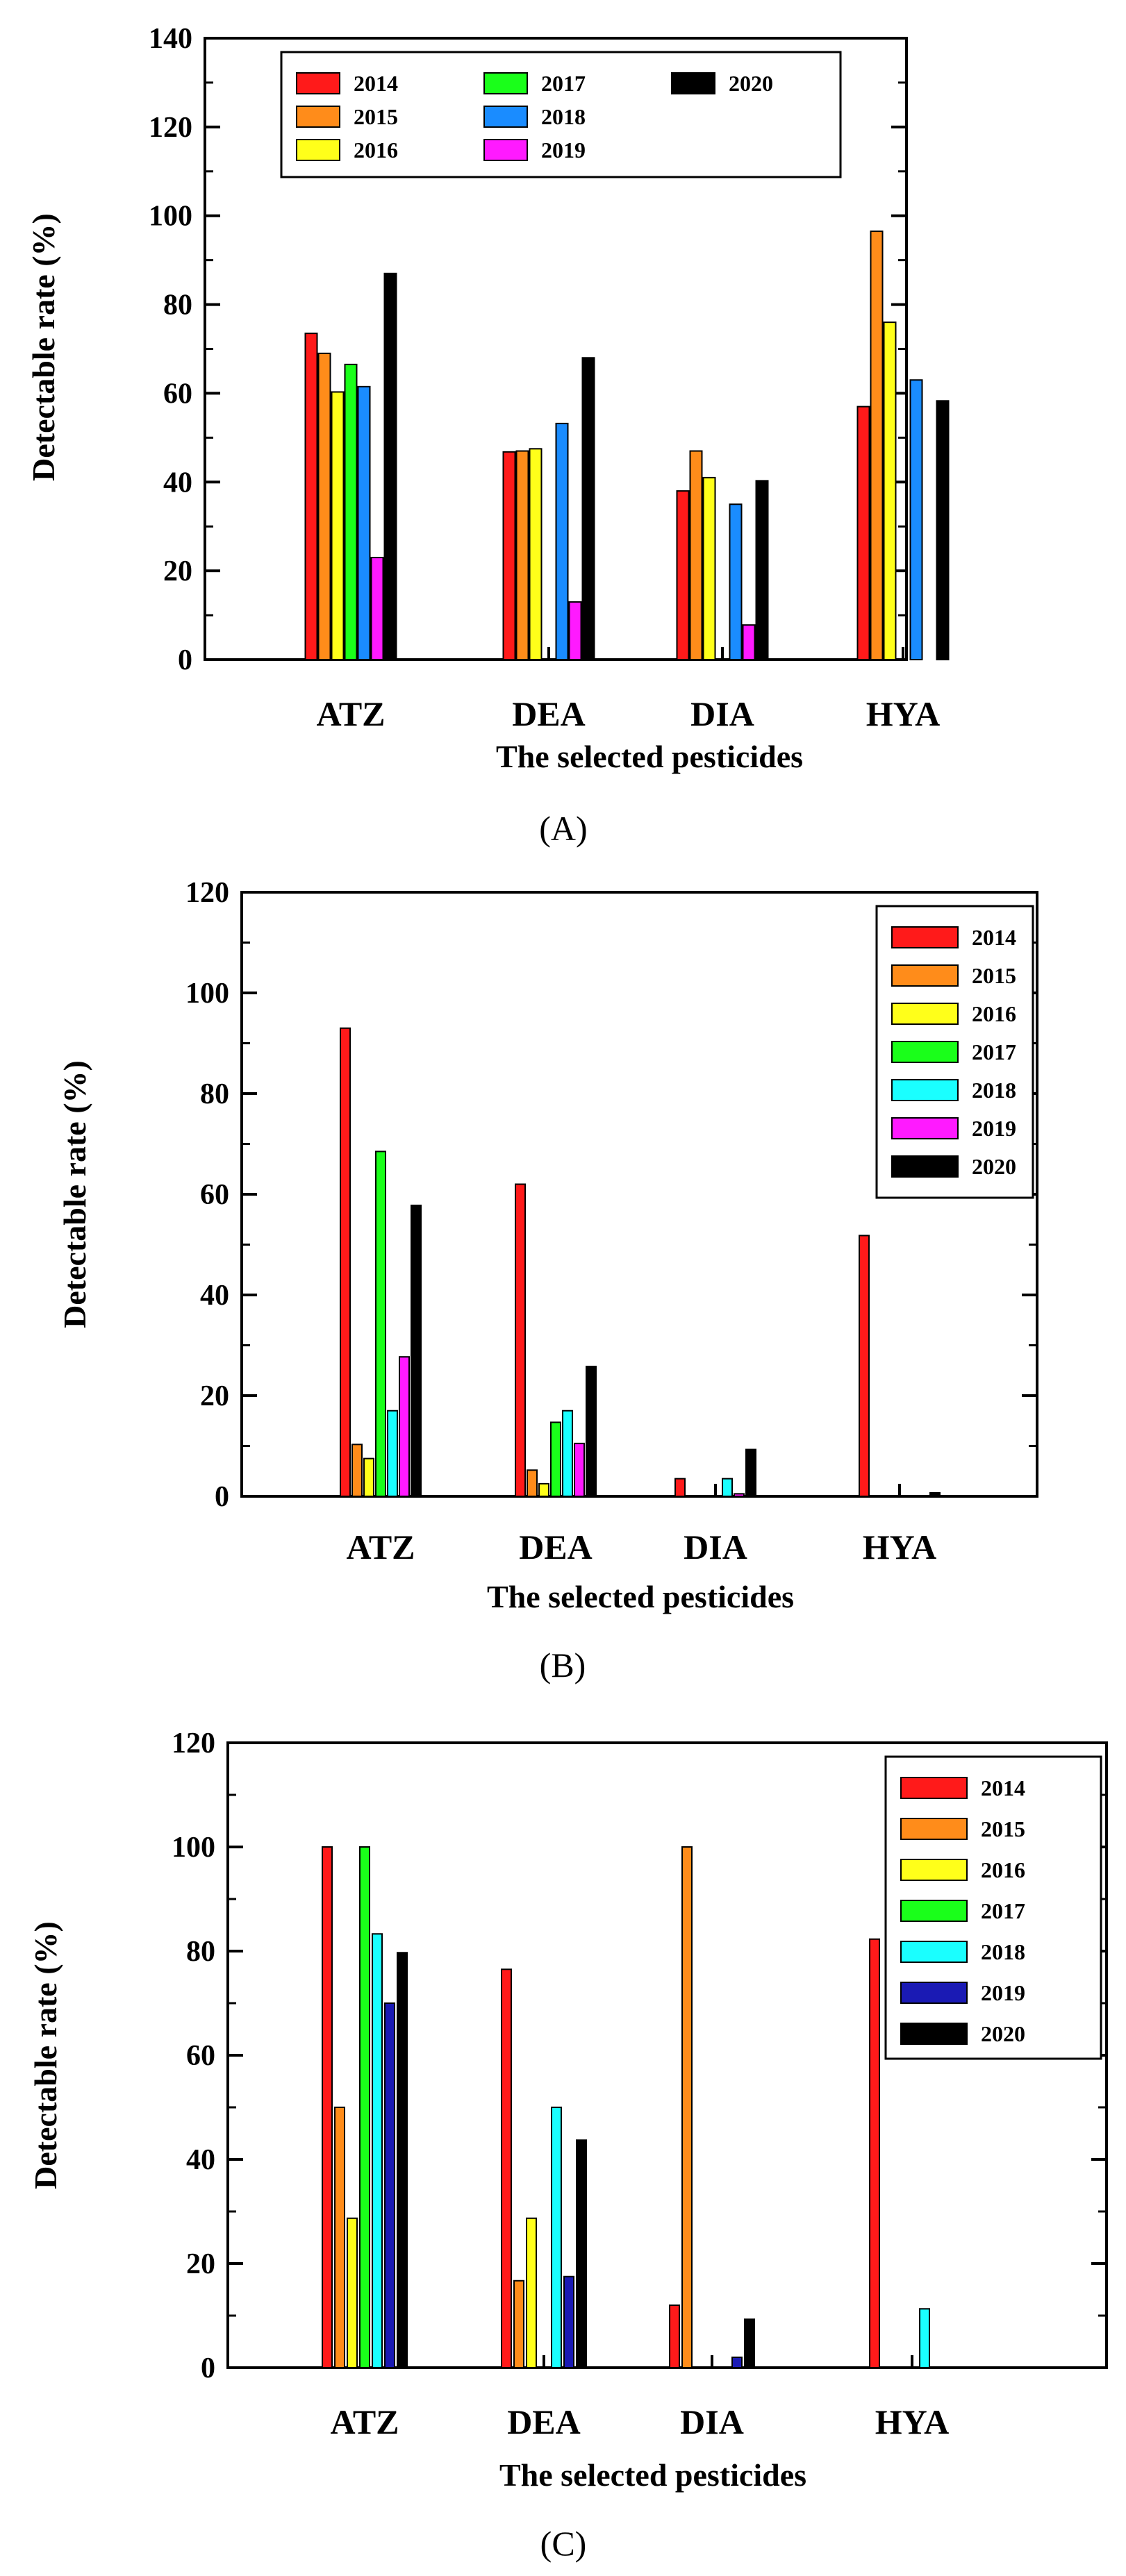  Describe the element at coordinates (390, 2185) in the screenshot. I see `bar-atz-2019` at that location.